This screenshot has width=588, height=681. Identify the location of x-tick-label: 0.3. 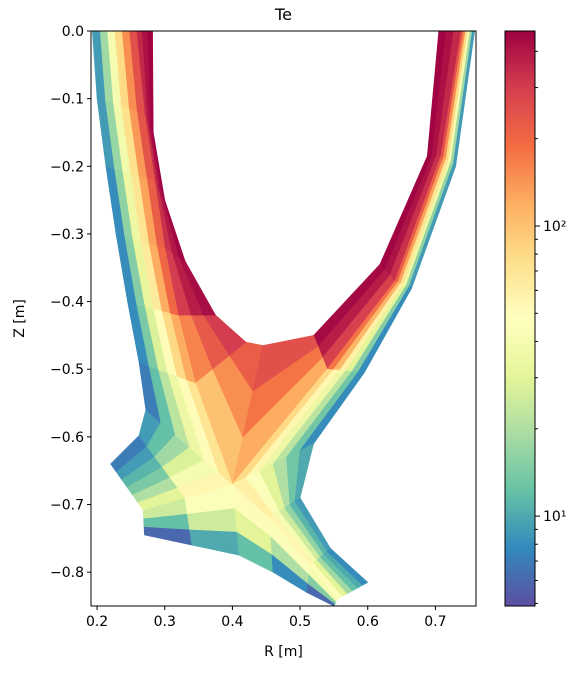
(165, 622).